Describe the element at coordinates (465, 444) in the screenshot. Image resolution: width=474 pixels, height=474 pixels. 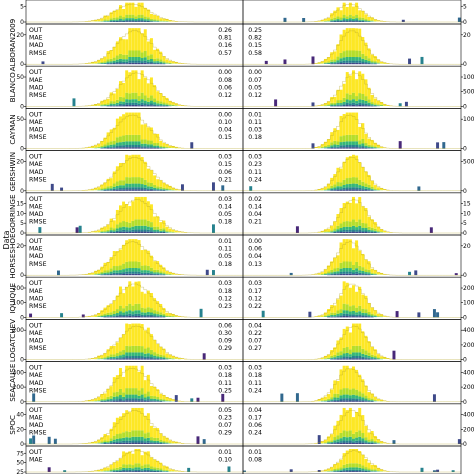
I see `y-tick-label: 0` at that location.